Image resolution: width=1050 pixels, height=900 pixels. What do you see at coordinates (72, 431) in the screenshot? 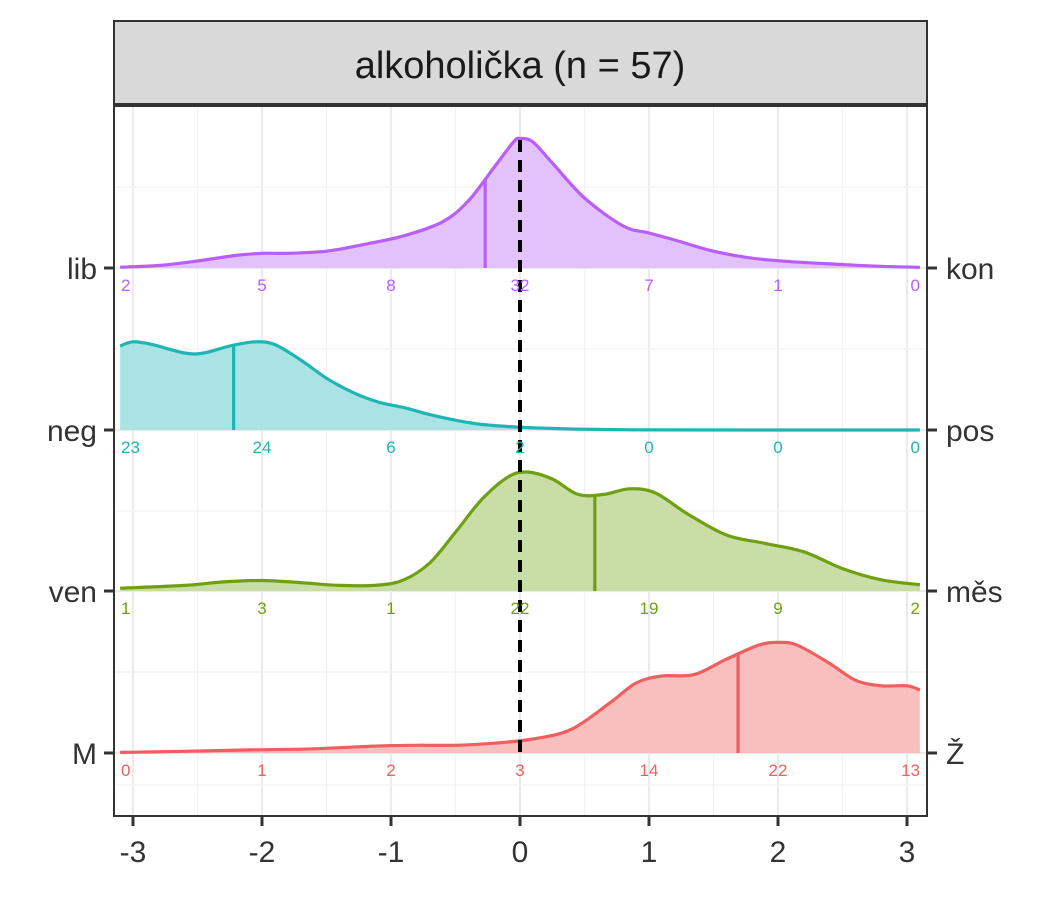
I see `y-label-left: neg` at bounding box center [72, 431].